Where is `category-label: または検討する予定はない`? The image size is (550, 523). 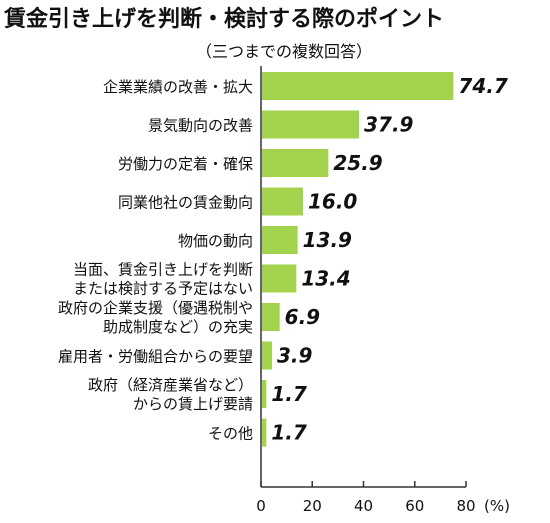
category-label: または検討する予定はない is located at coordinates (163, 289).